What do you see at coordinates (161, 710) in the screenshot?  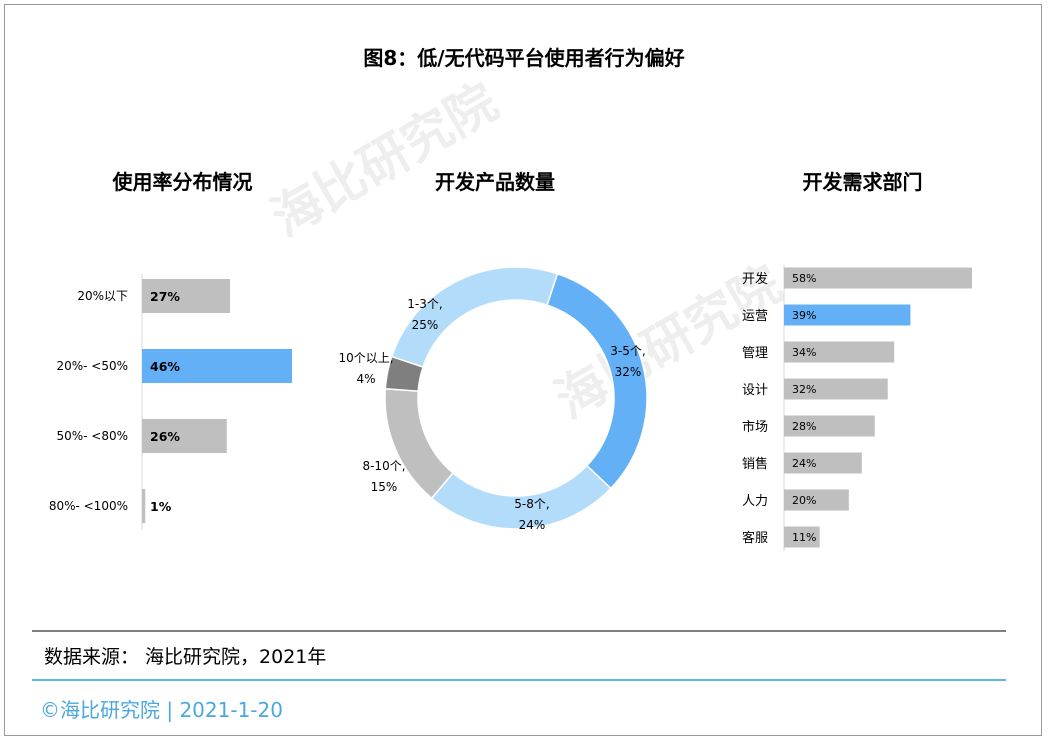 I see `copyright-text: ©海比研究院 | 2021-1-20` at bounding box center [161, 710].